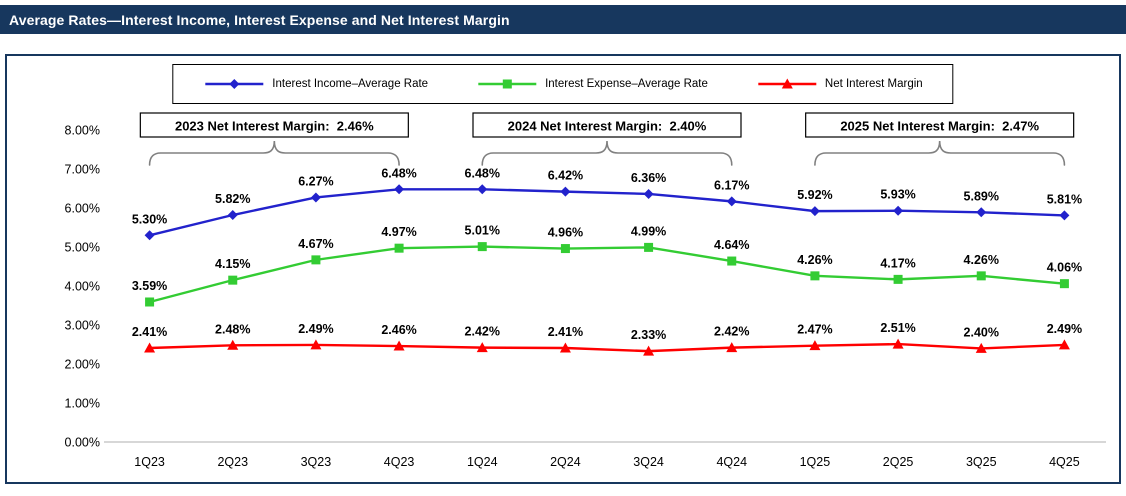 This screenshot has width=1126, height=496. I want to click on data-label: 4.64%, so click(731, 245).